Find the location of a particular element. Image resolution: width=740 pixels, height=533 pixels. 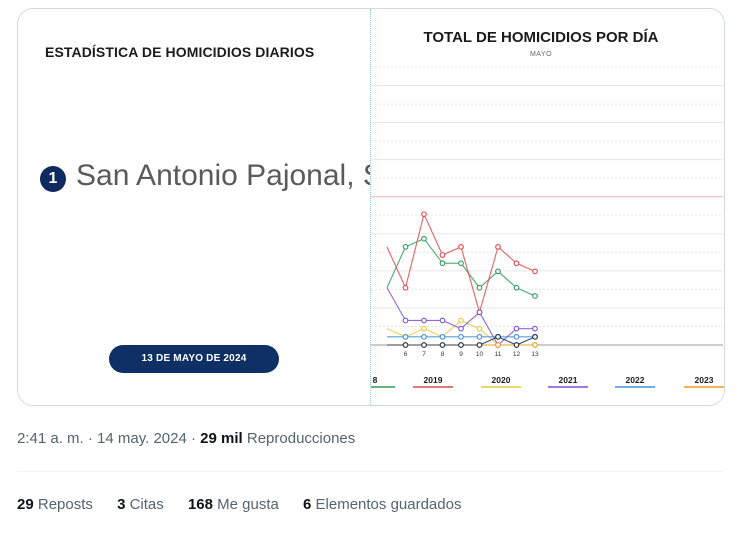

x-tick-label: 11 is located at coordinates (498, 354).